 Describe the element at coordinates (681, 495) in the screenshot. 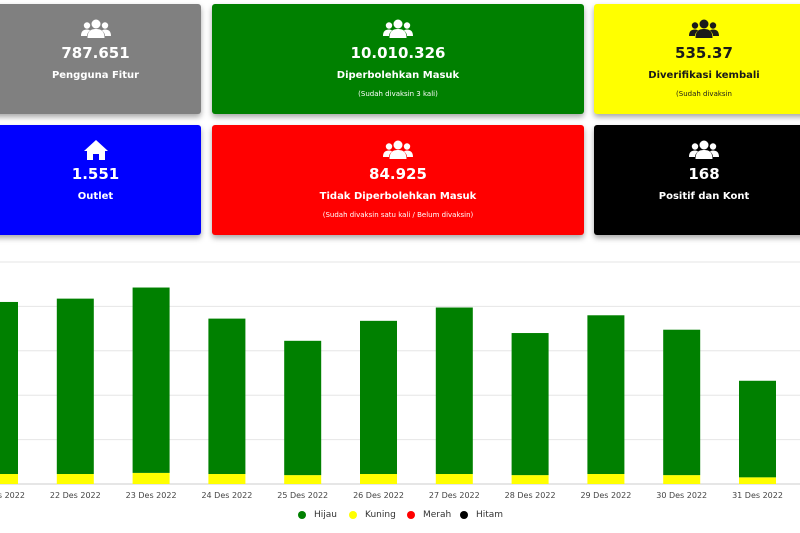

I see `x-tick-label: 30 Des 2022` at that location.